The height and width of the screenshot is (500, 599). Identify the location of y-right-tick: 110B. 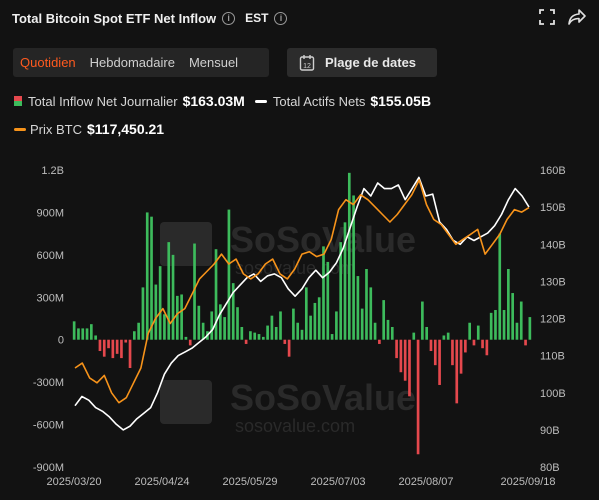
(552, 357).